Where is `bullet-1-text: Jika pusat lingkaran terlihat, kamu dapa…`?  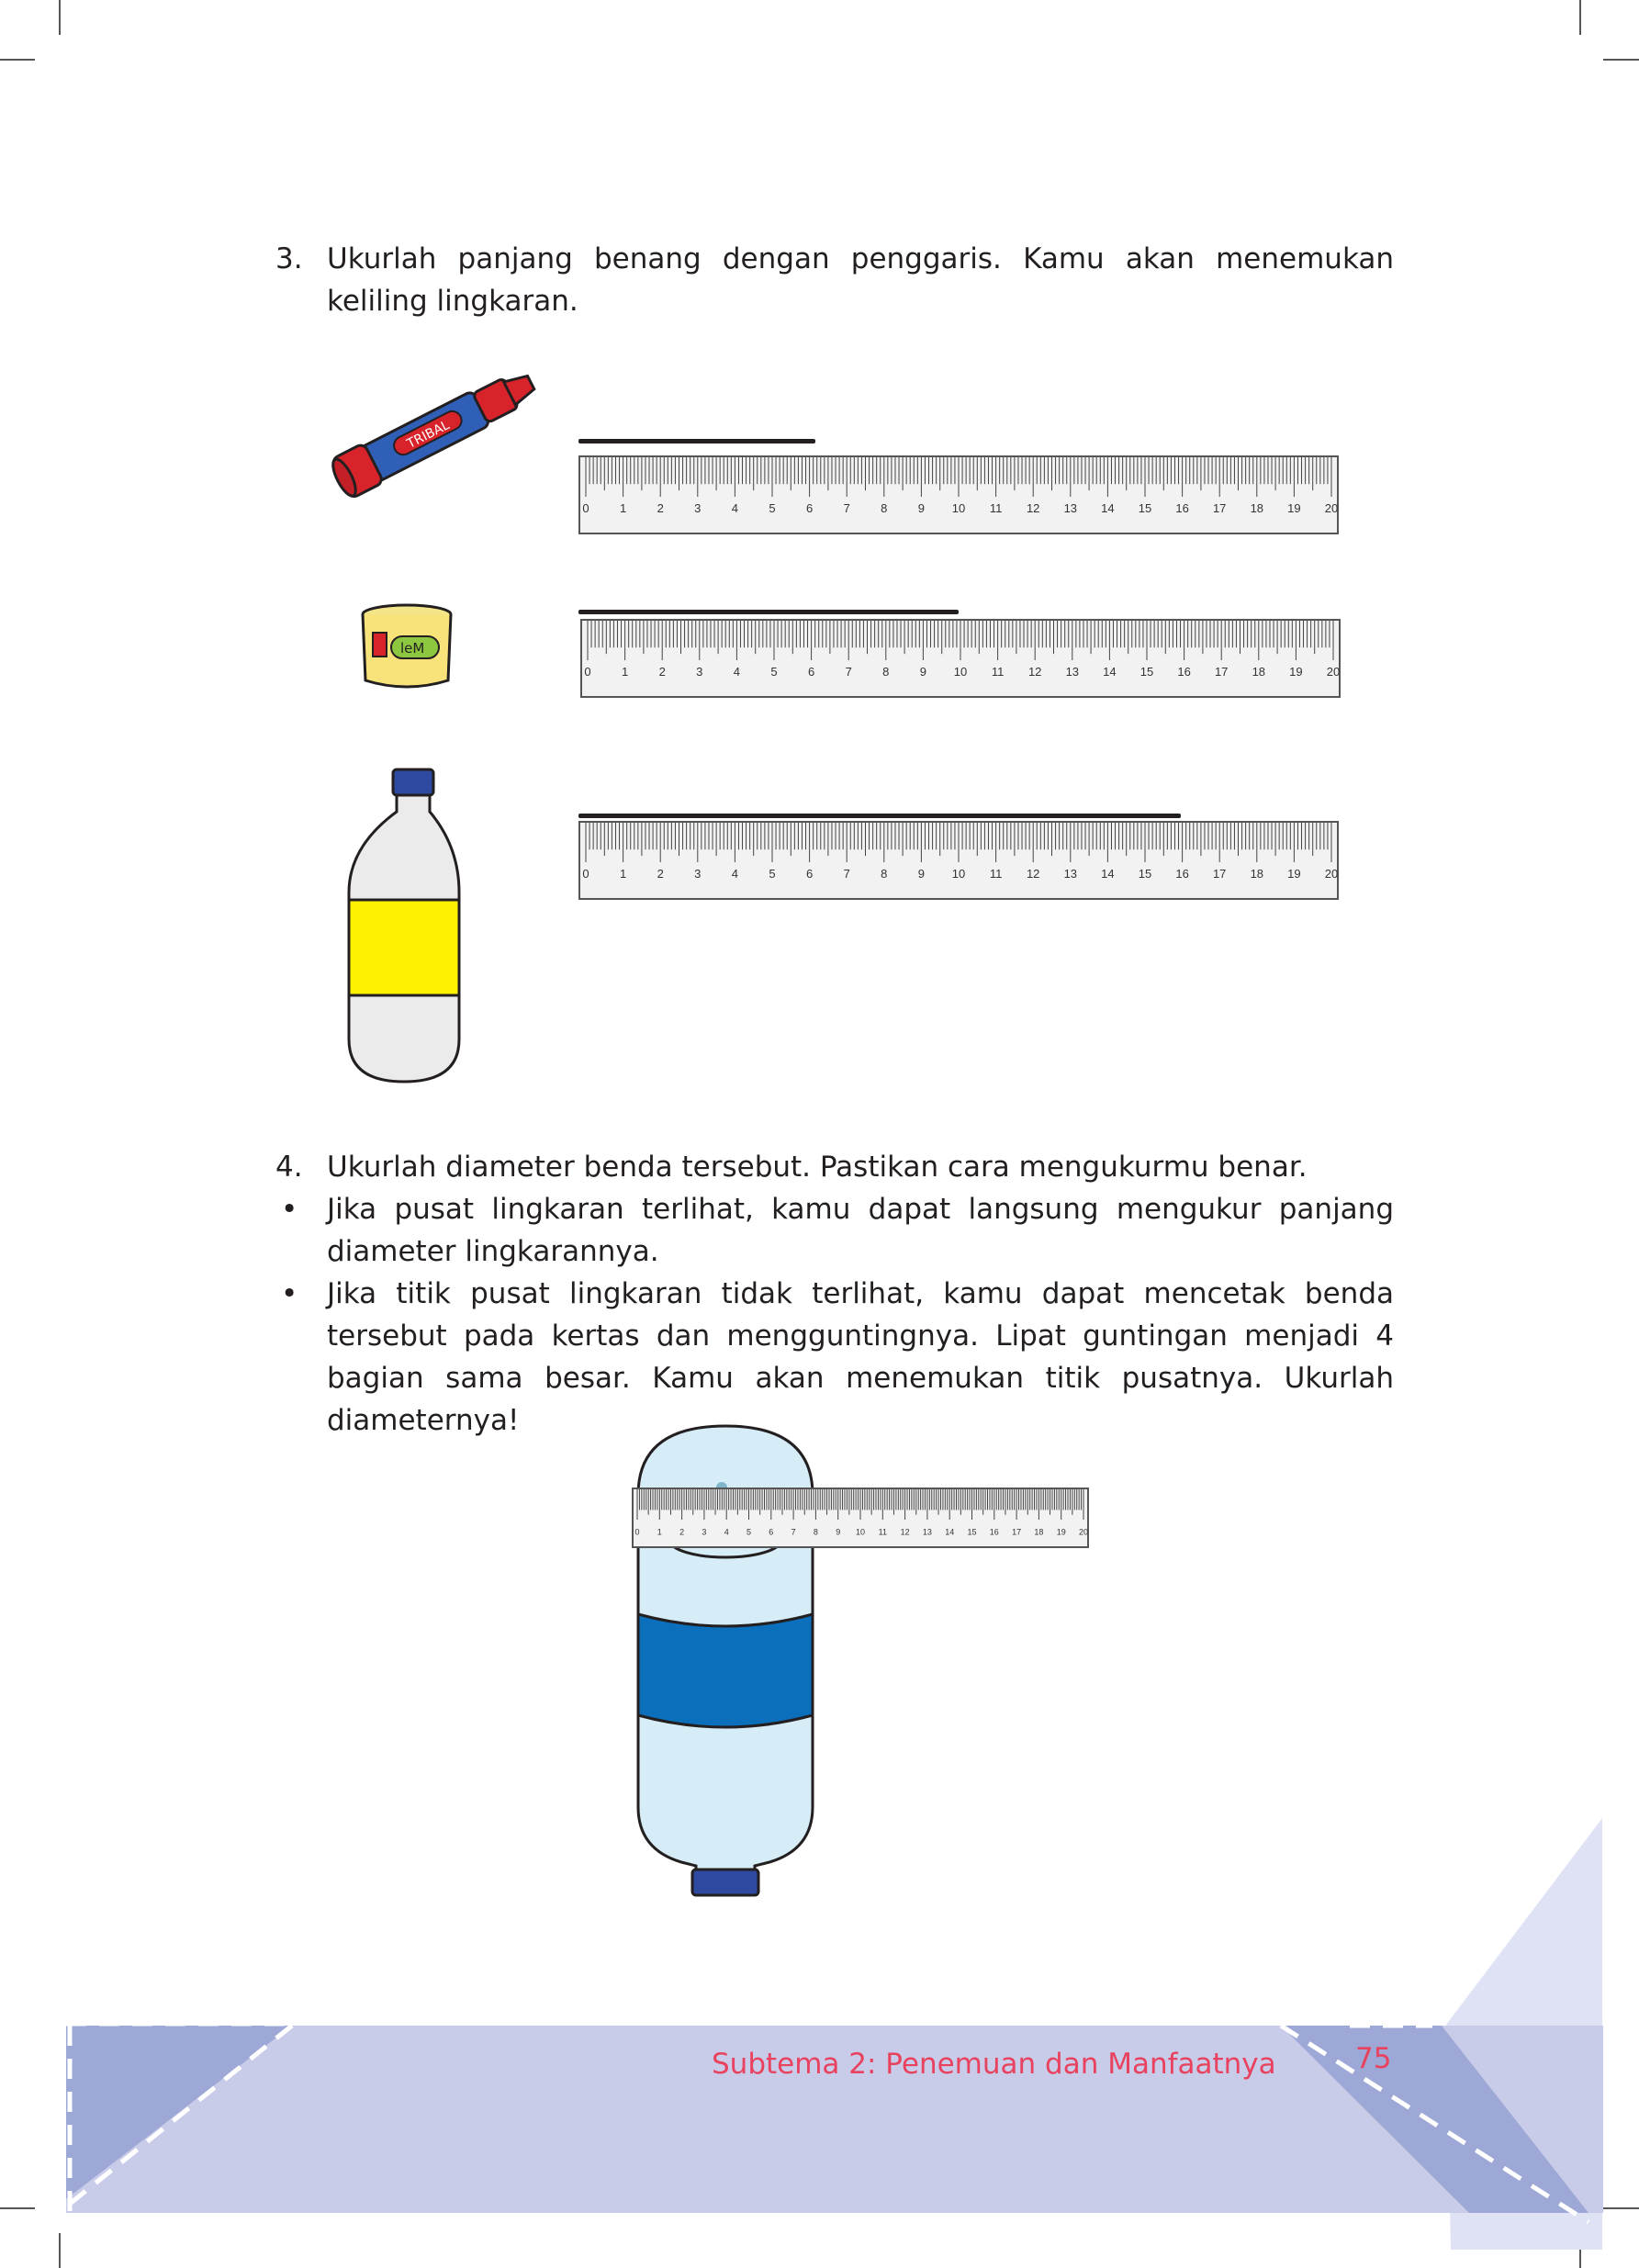
bullet-1-text: Jika pusat lingkaran terlihat, kamu dapa… is located at coordinates (860, 1231).